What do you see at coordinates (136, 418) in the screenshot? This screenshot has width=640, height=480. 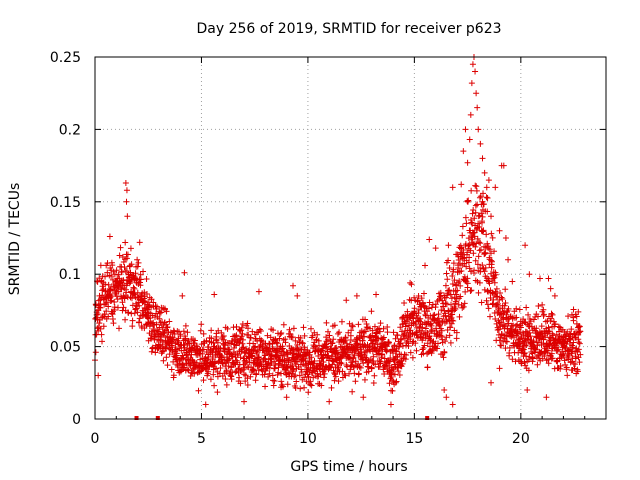 I see `gap-marker` at bounding box center [136, 418].